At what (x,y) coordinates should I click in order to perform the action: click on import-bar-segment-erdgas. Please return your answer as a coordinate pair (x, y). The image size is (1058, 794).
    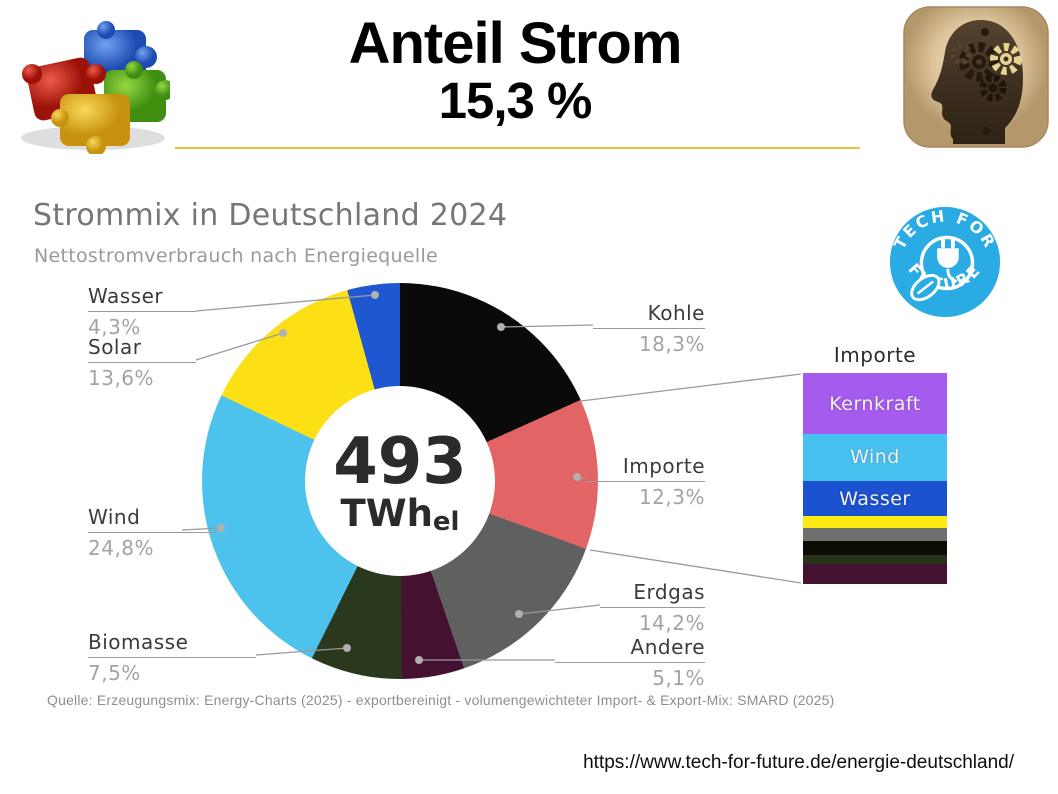
    Looking at the image, I should click on (875, 534).